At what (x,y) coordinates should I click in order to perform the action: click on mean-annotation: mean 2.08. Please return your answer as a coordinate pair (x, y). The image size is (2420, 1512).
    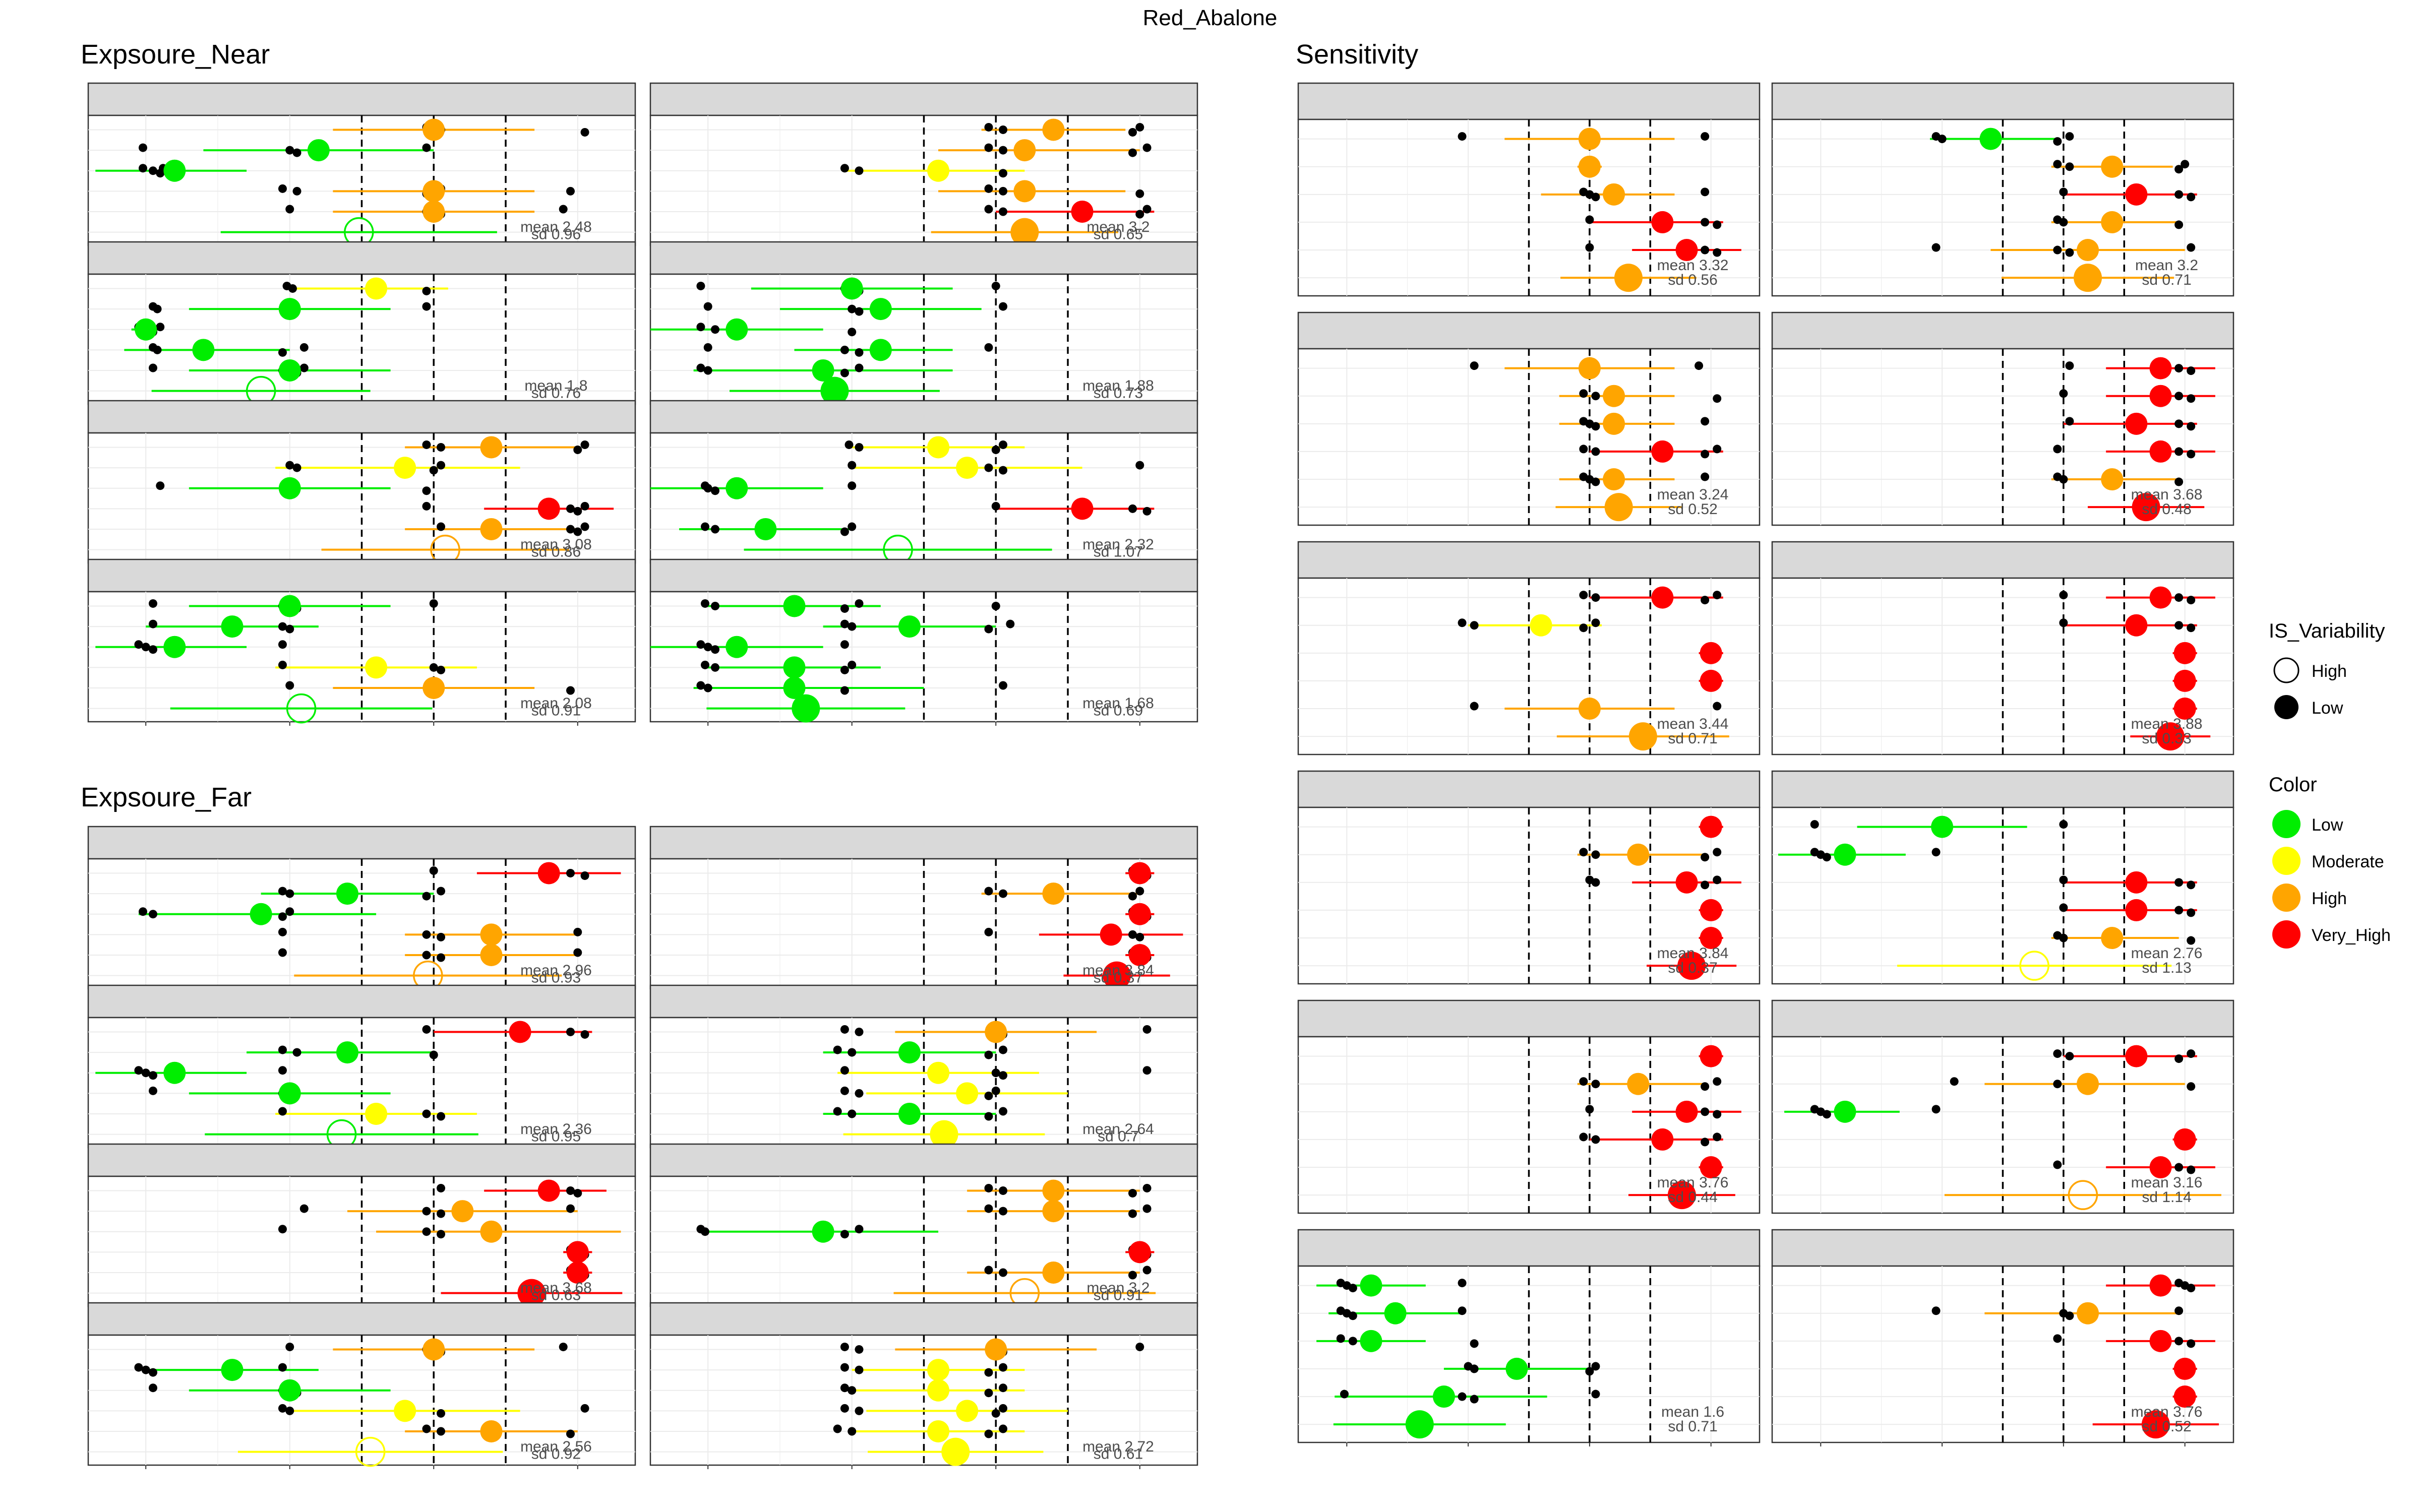
    Looking at the image, I should click on (556, 704).